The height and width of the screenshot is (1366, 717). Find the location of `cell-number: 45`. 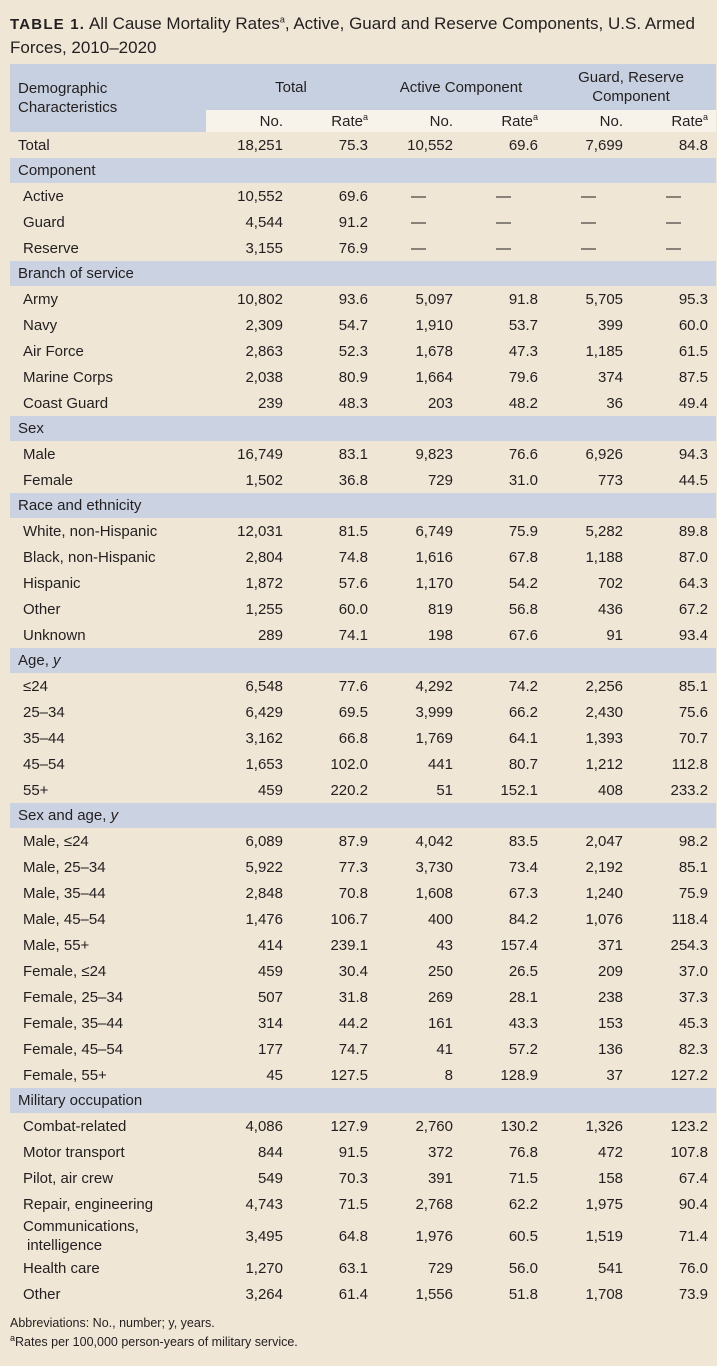

cell-number: 45 is located at coordinates (274, 1075).